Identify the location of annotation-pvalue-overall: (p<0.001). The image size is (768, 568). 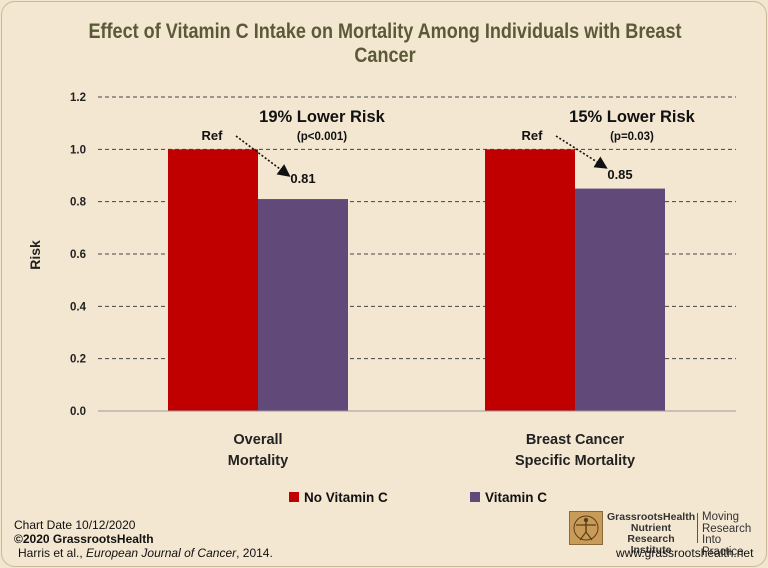
(322, 137).